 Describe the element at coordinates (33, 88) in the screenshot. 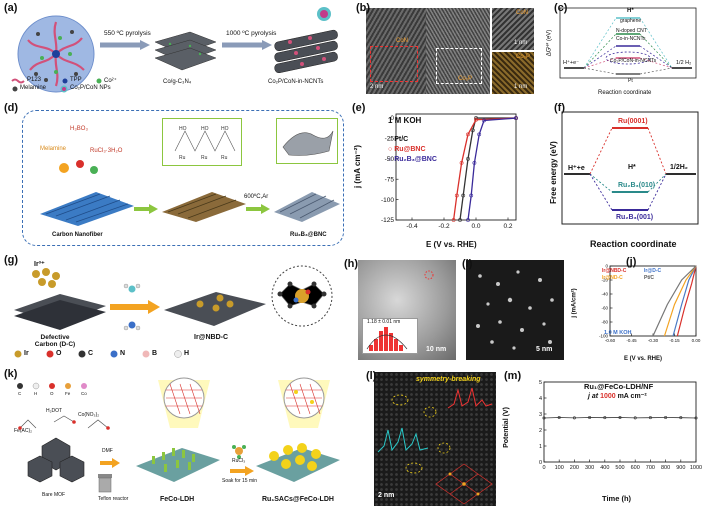

I see `legend-melamine: Melamine` at that location.